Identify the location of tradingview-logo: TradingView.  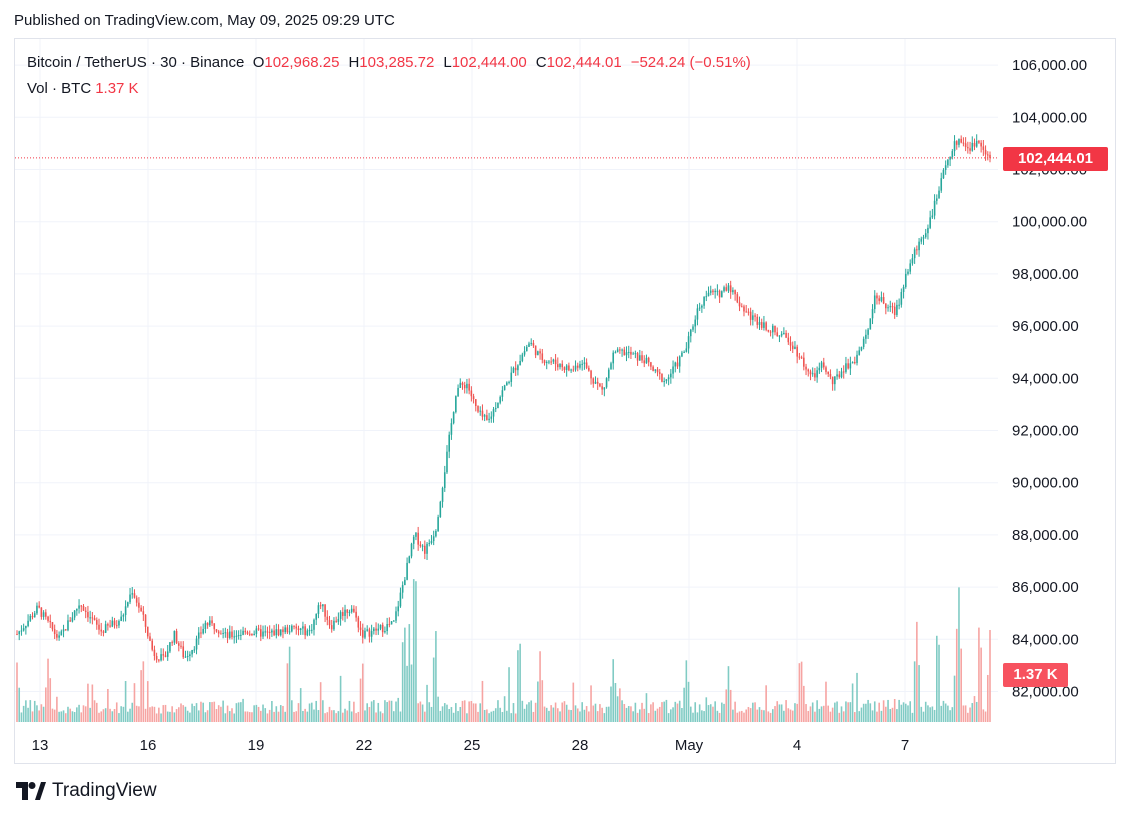
(86, 791).